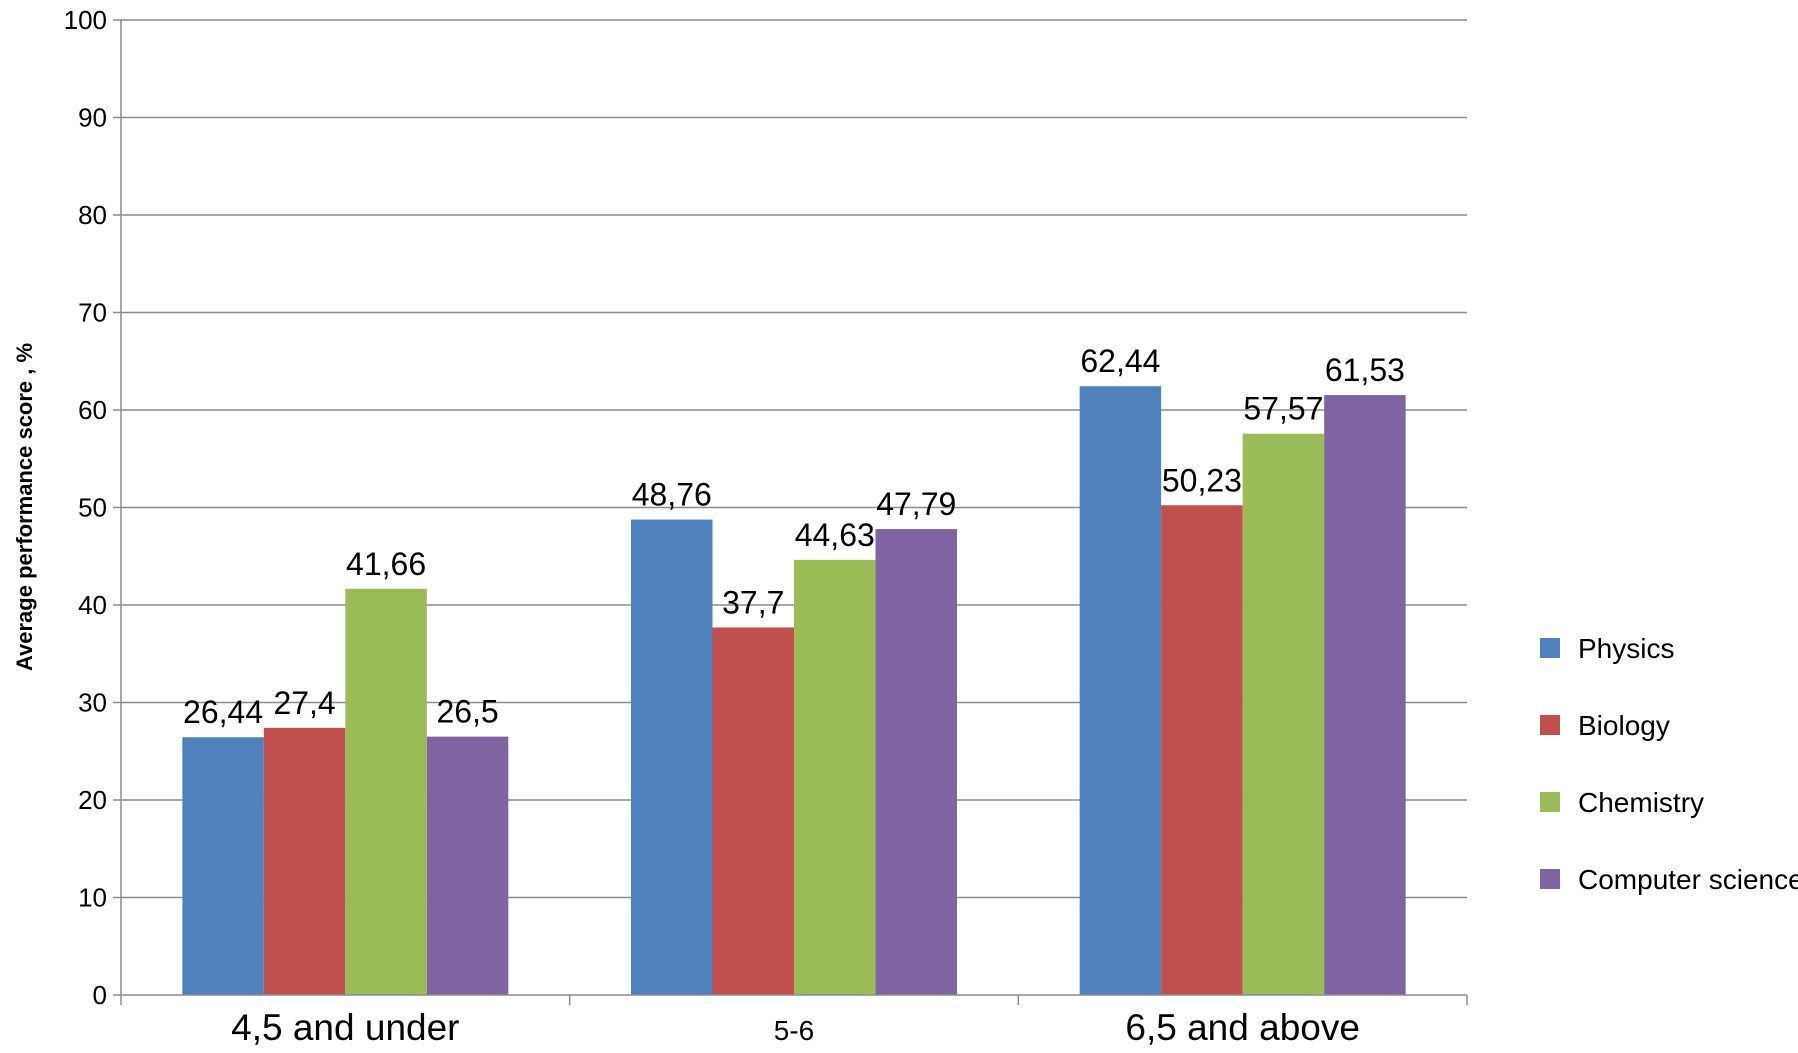 This screenshot has width=1798, height=1053. Describe the element at coordinates (1624, 725) in the screenshot. I see `legend-label: Biology` at that location.